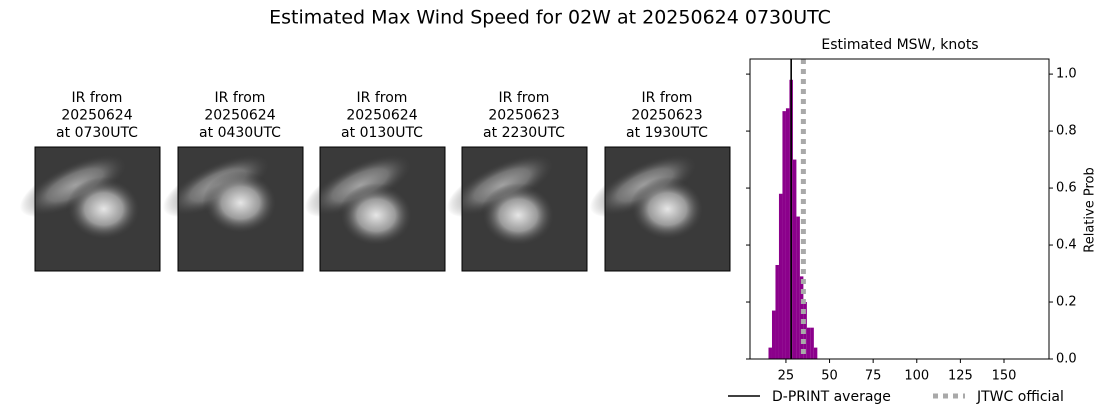 This screenshot has height=409, width=1100. Describe the element at coordinates (97, 133) in the screenshot. I see `panel-label: at 0730UTC` at that location.